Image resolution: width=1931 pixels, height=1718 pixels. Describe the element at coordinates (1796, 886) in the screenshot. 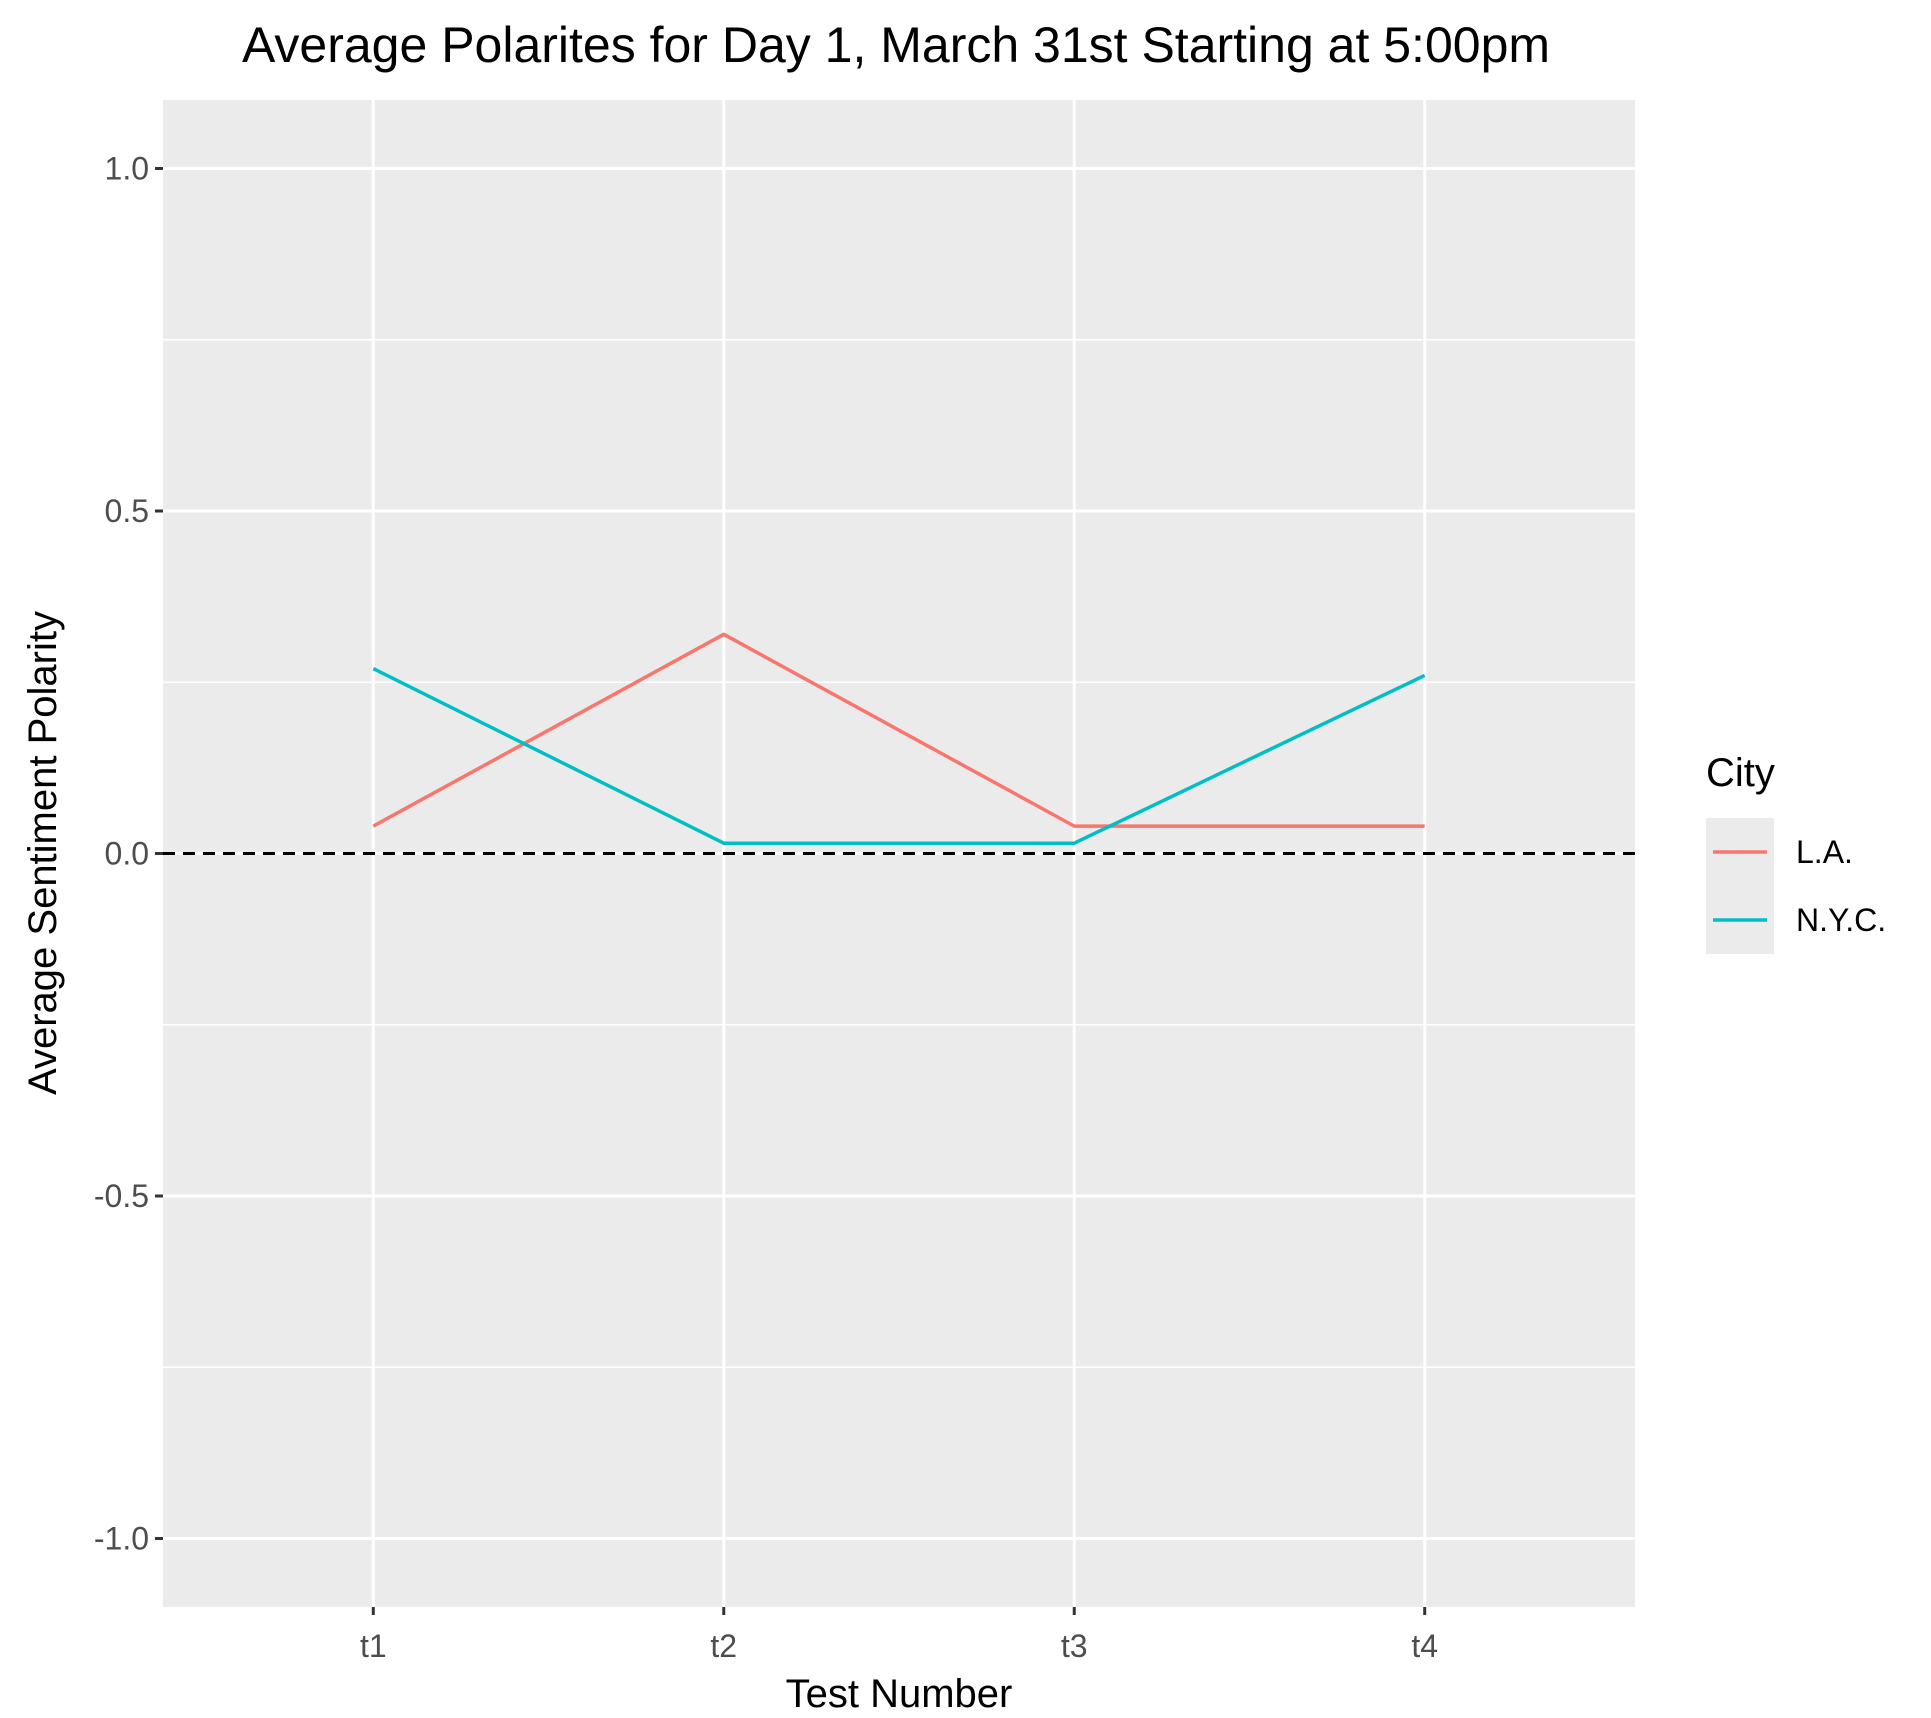

I see `legend-items: L.A. N.Y.C.` at that location.